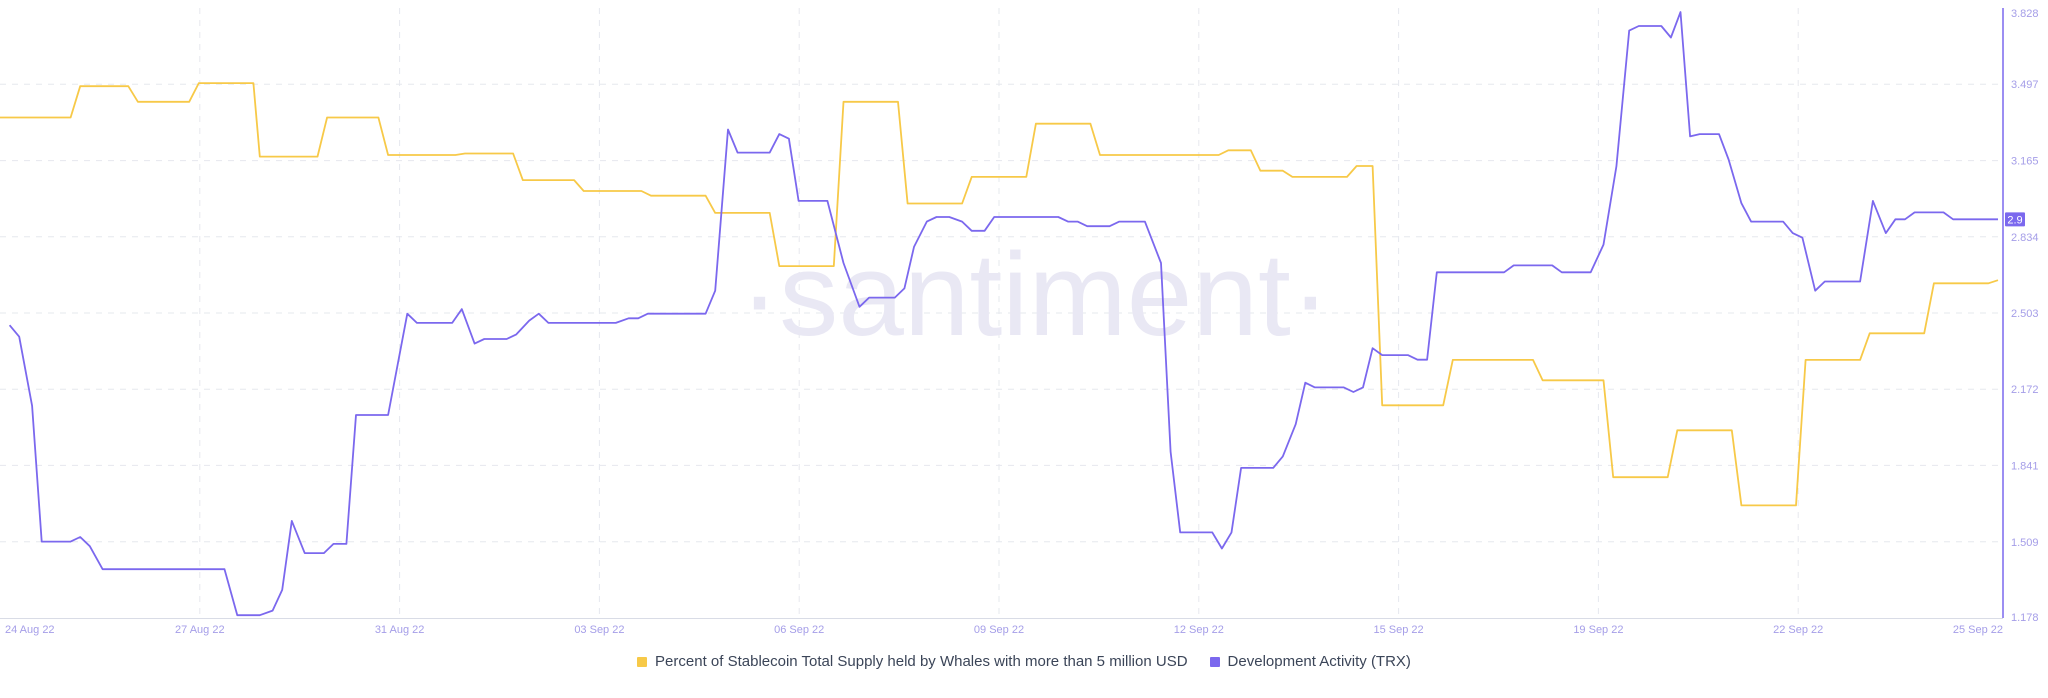 The height and width of the screenshot is (698, 2048). I want to click on current-value-badge: 2.9, so click(2015, 219).